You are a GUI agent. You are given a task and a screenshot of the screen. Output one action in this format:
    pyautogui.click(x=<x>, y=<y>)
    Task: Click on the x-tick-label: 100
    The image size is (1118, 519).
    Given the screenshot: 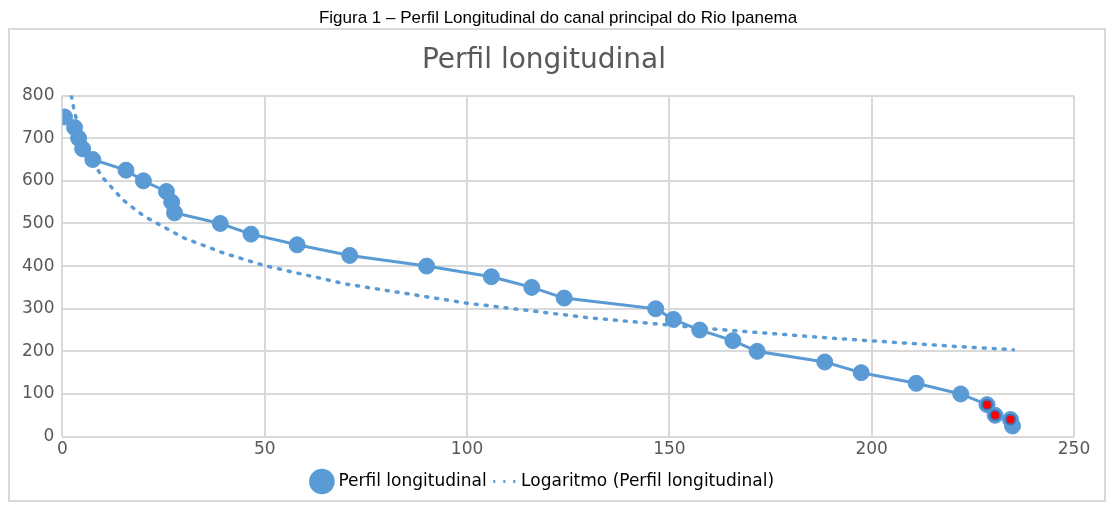 What is the action you would take?
    pyautogui.click(x=467, y=448)
    